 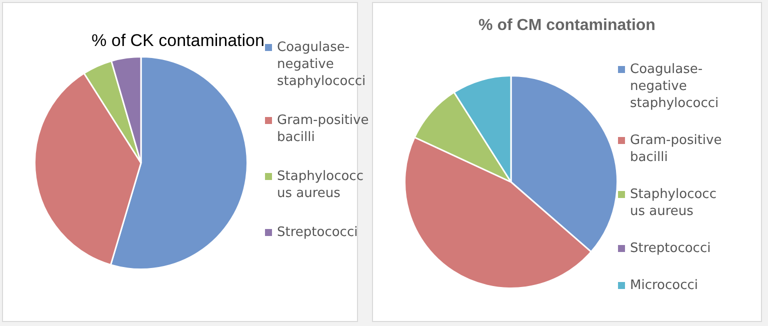 What do you see at coordinates (178, 40) in the screenshot?
I see `chart-title: % of CK contamination` at bounding box center [178, 40].